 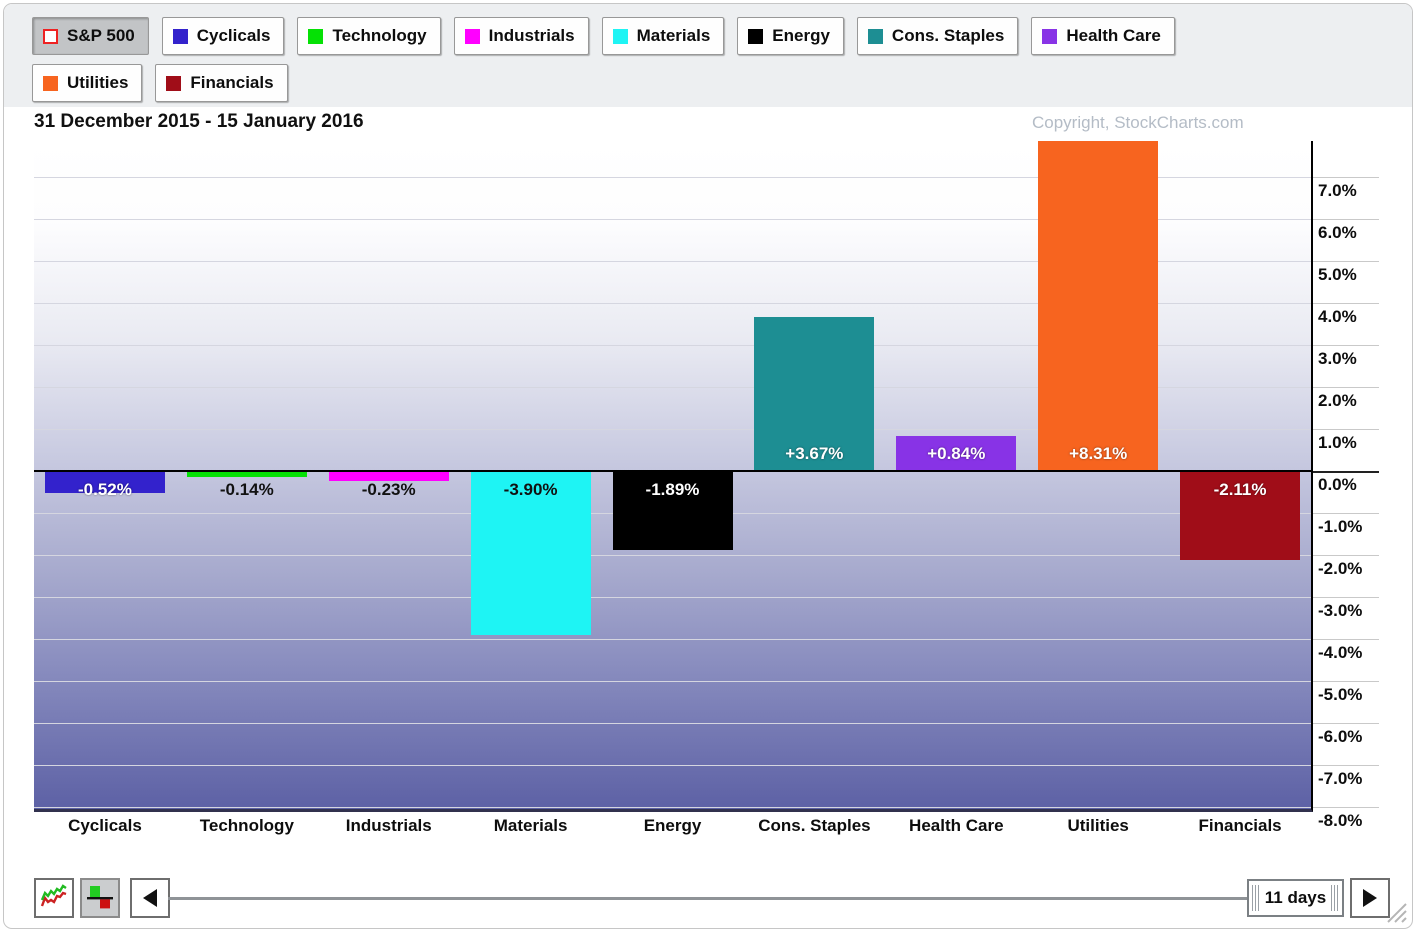 I want to click on line-chart-icon, so click(x=54, y=898).